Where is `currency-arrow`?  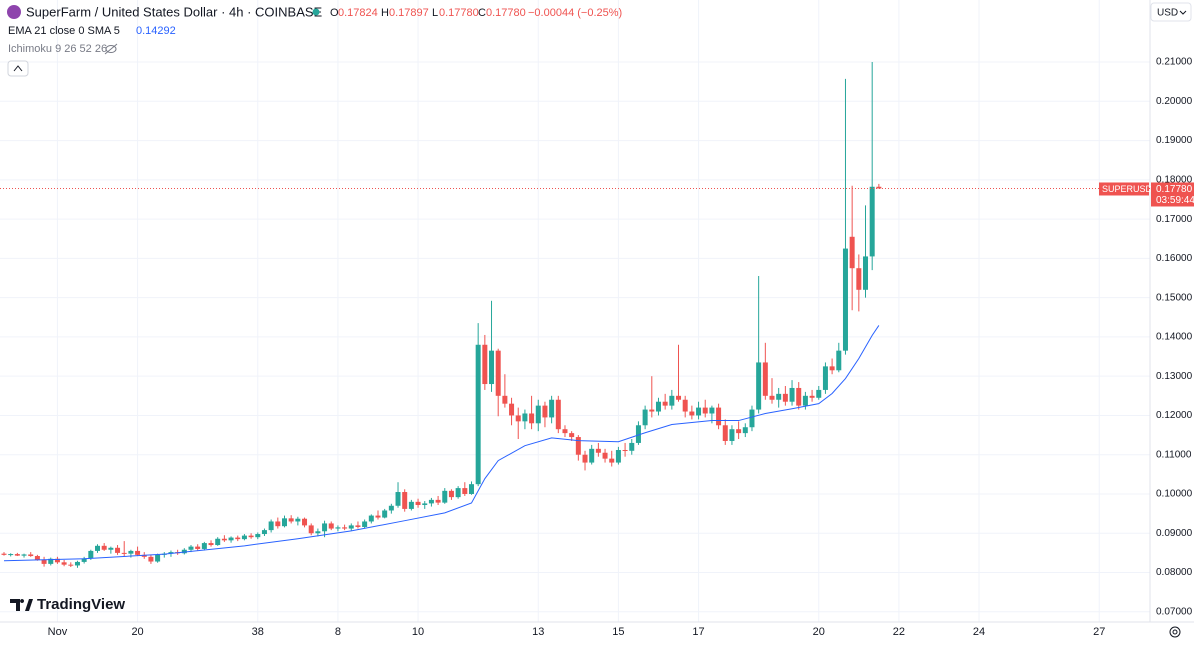
currency-arrow is located at coordinates (1183, 12).